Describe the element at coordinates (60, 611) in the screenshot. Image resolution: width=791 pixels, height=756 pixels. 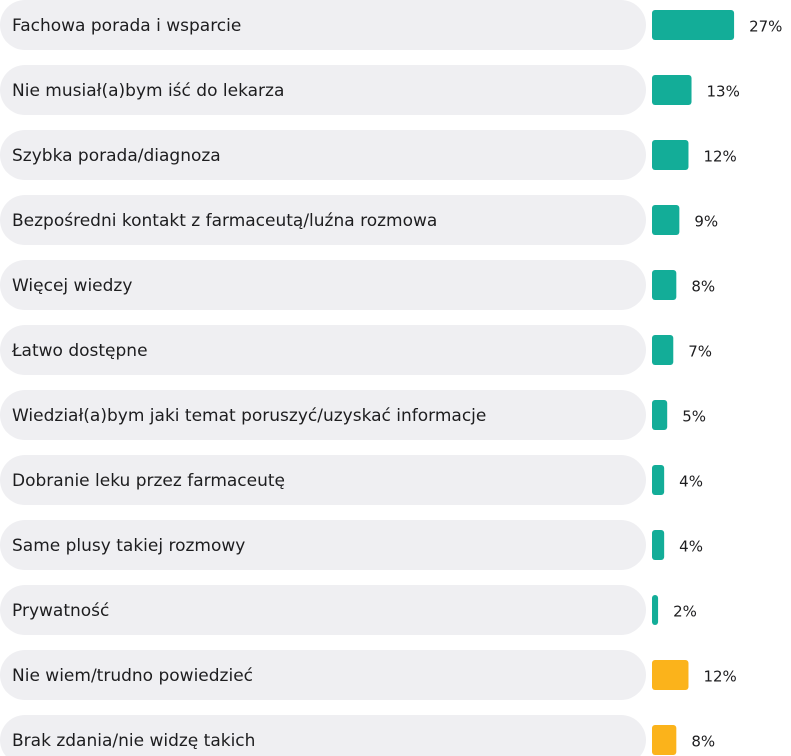
I see `category-label: Prywatność` at that location.